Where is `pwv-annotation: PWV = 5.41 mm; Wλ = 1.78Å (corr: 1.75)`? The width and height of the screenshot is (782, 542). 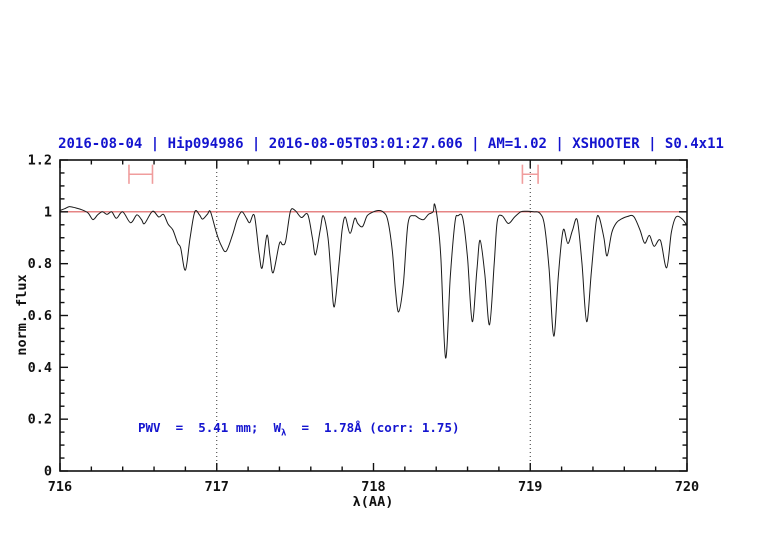
pwv-annotation: PWV = 5.41 mm; Wλ = 1.78Å (corr: 1.75) is located at coordinates (299, 429).